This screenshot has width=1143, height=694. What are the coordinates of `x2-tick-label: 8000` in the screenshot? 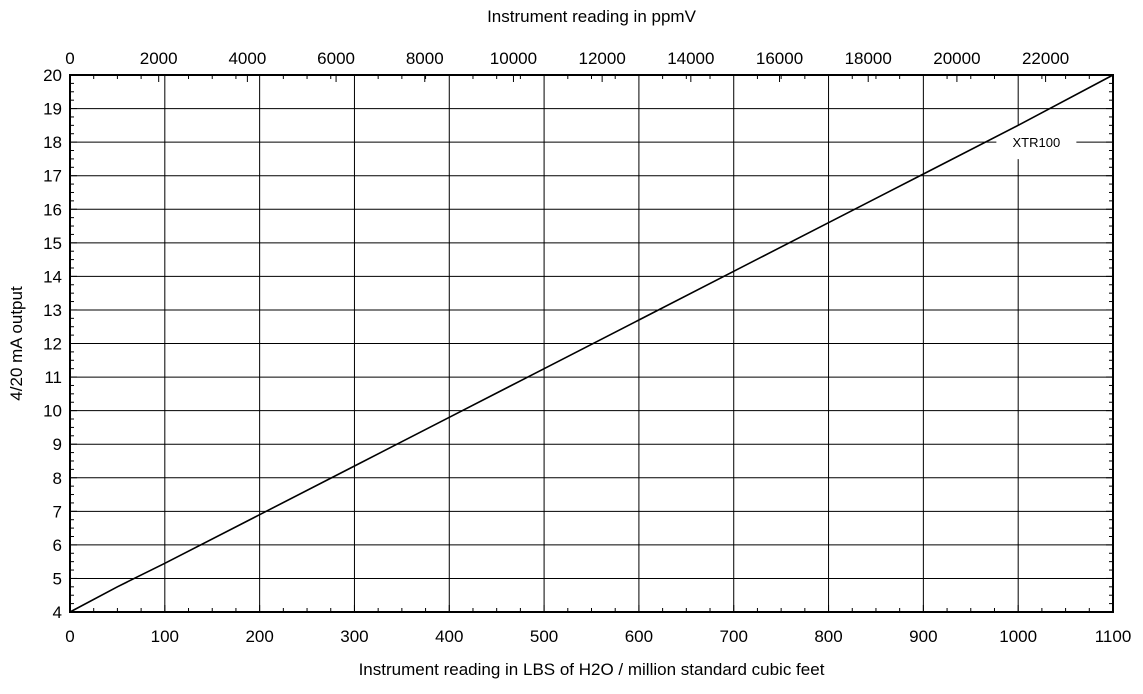 It's located at (425, 58).